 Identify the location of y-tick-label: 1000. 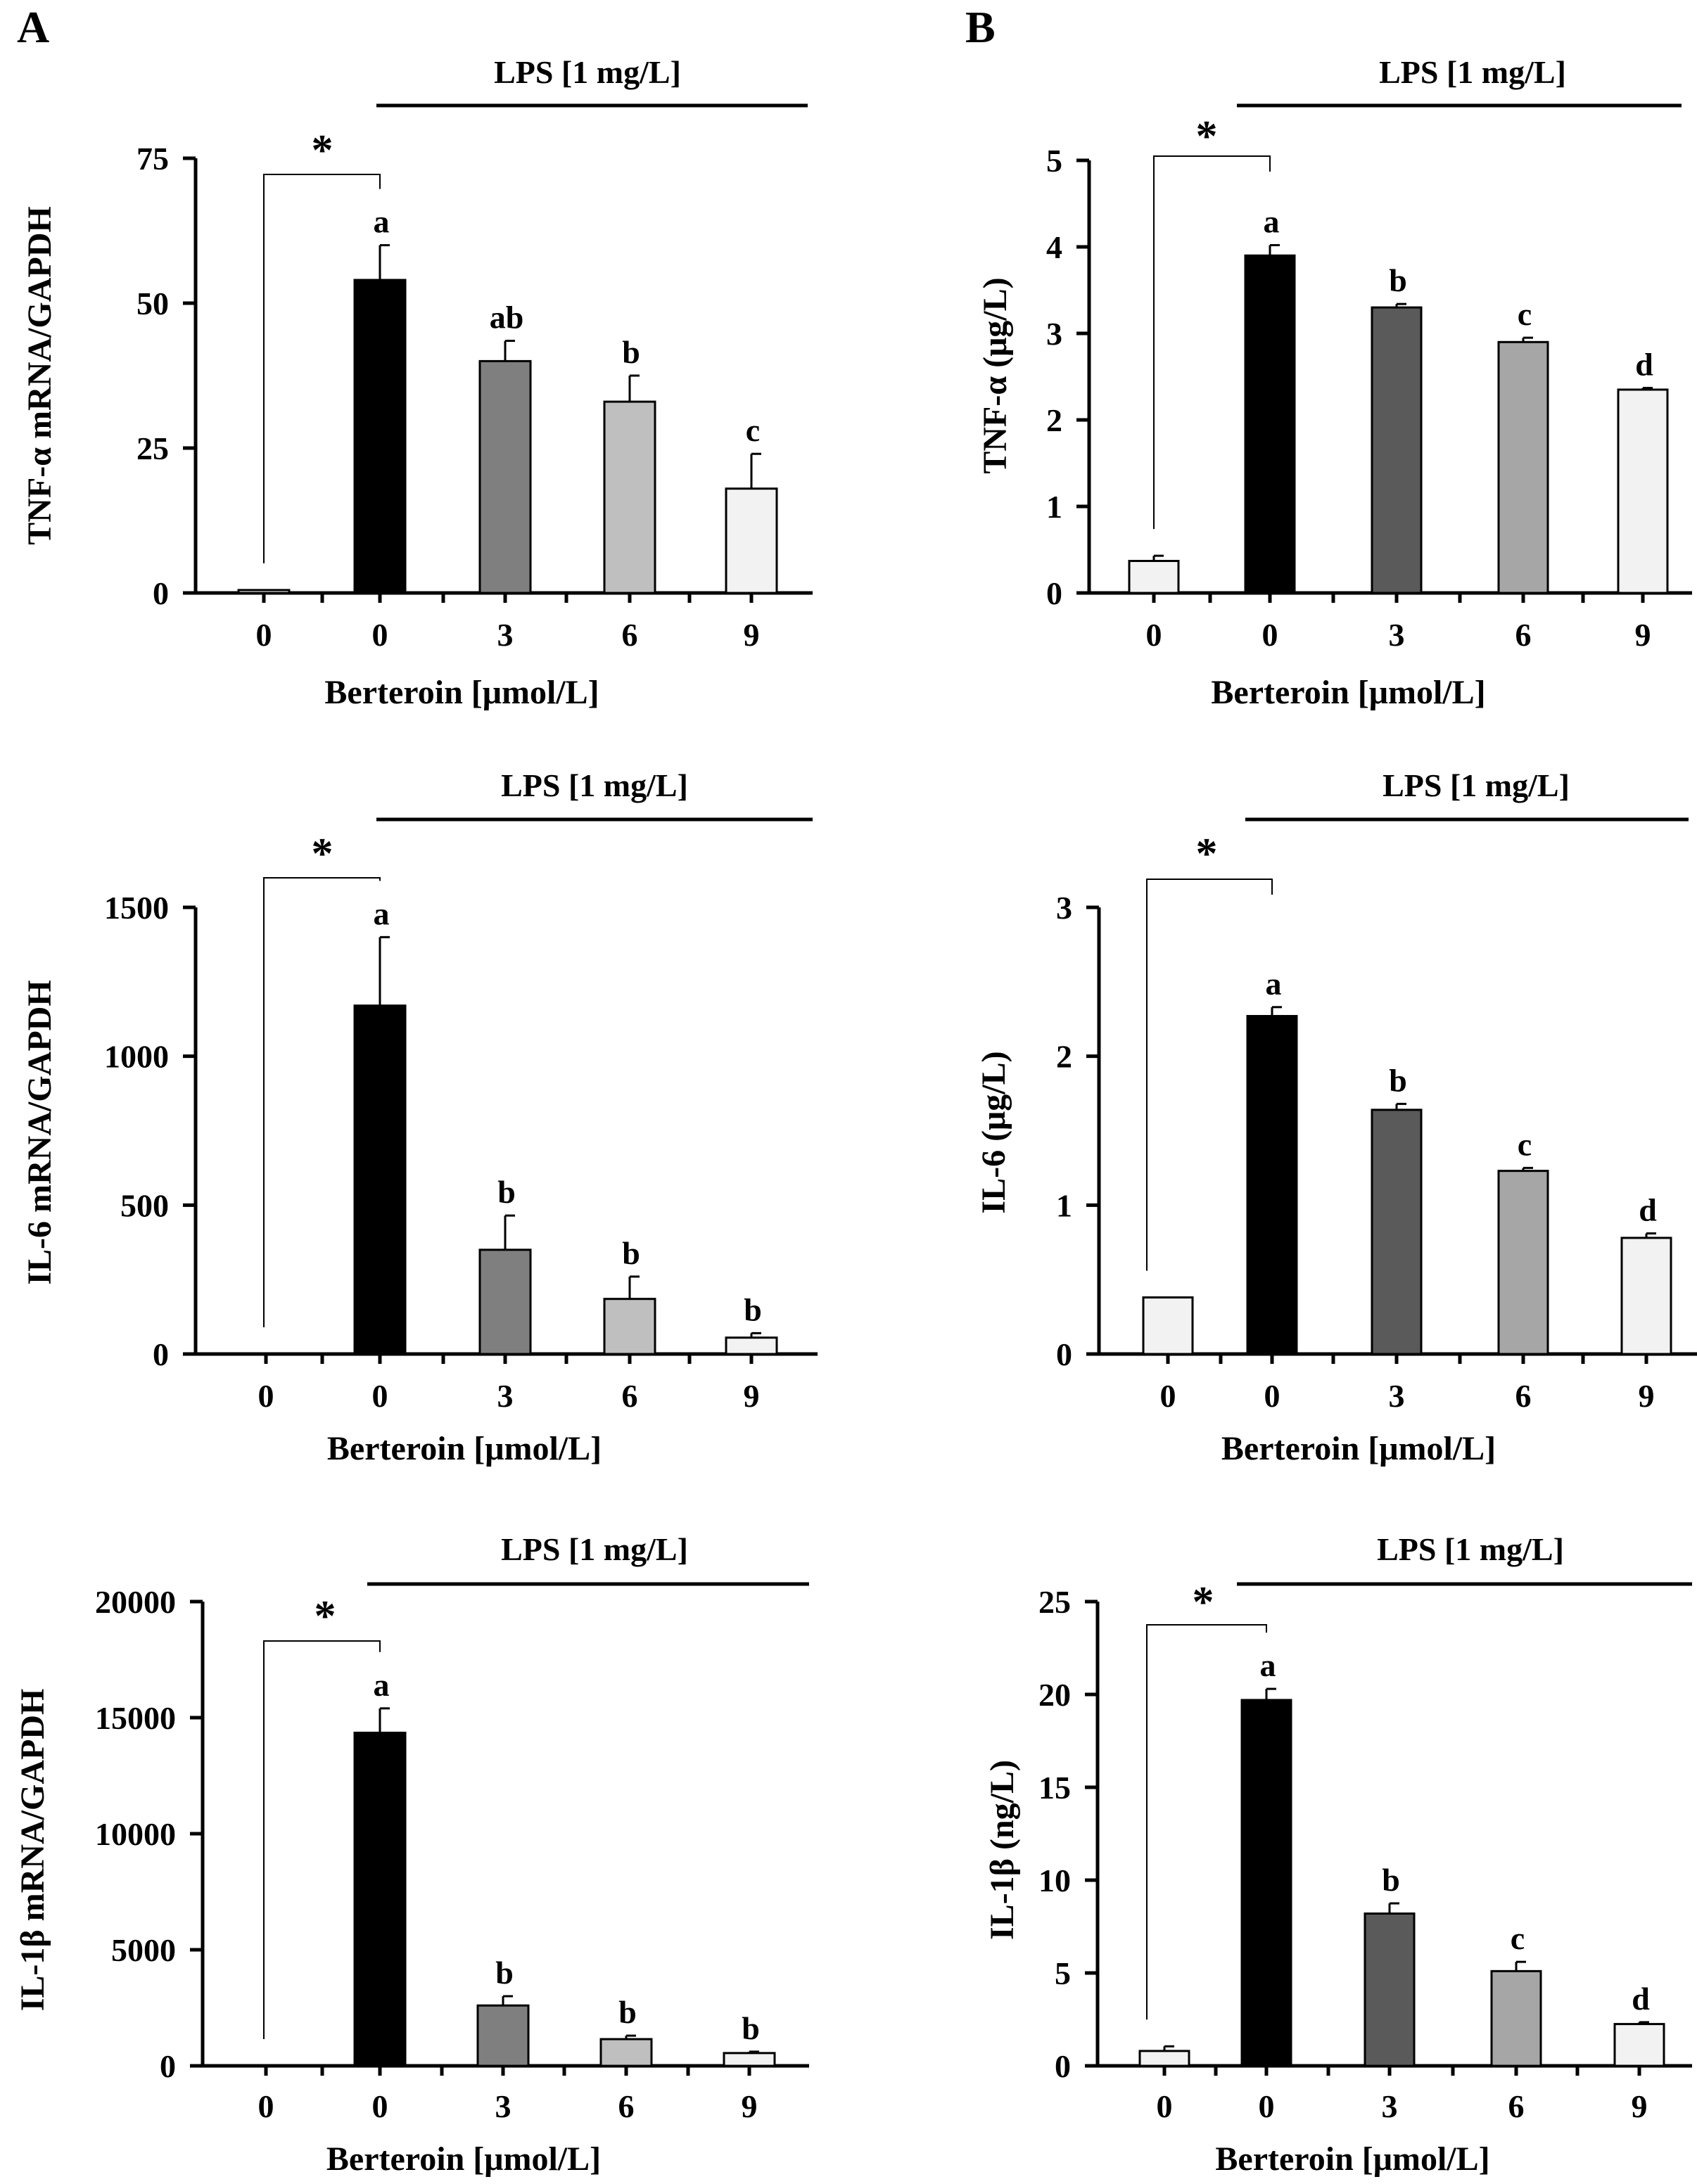
(136, 1057).